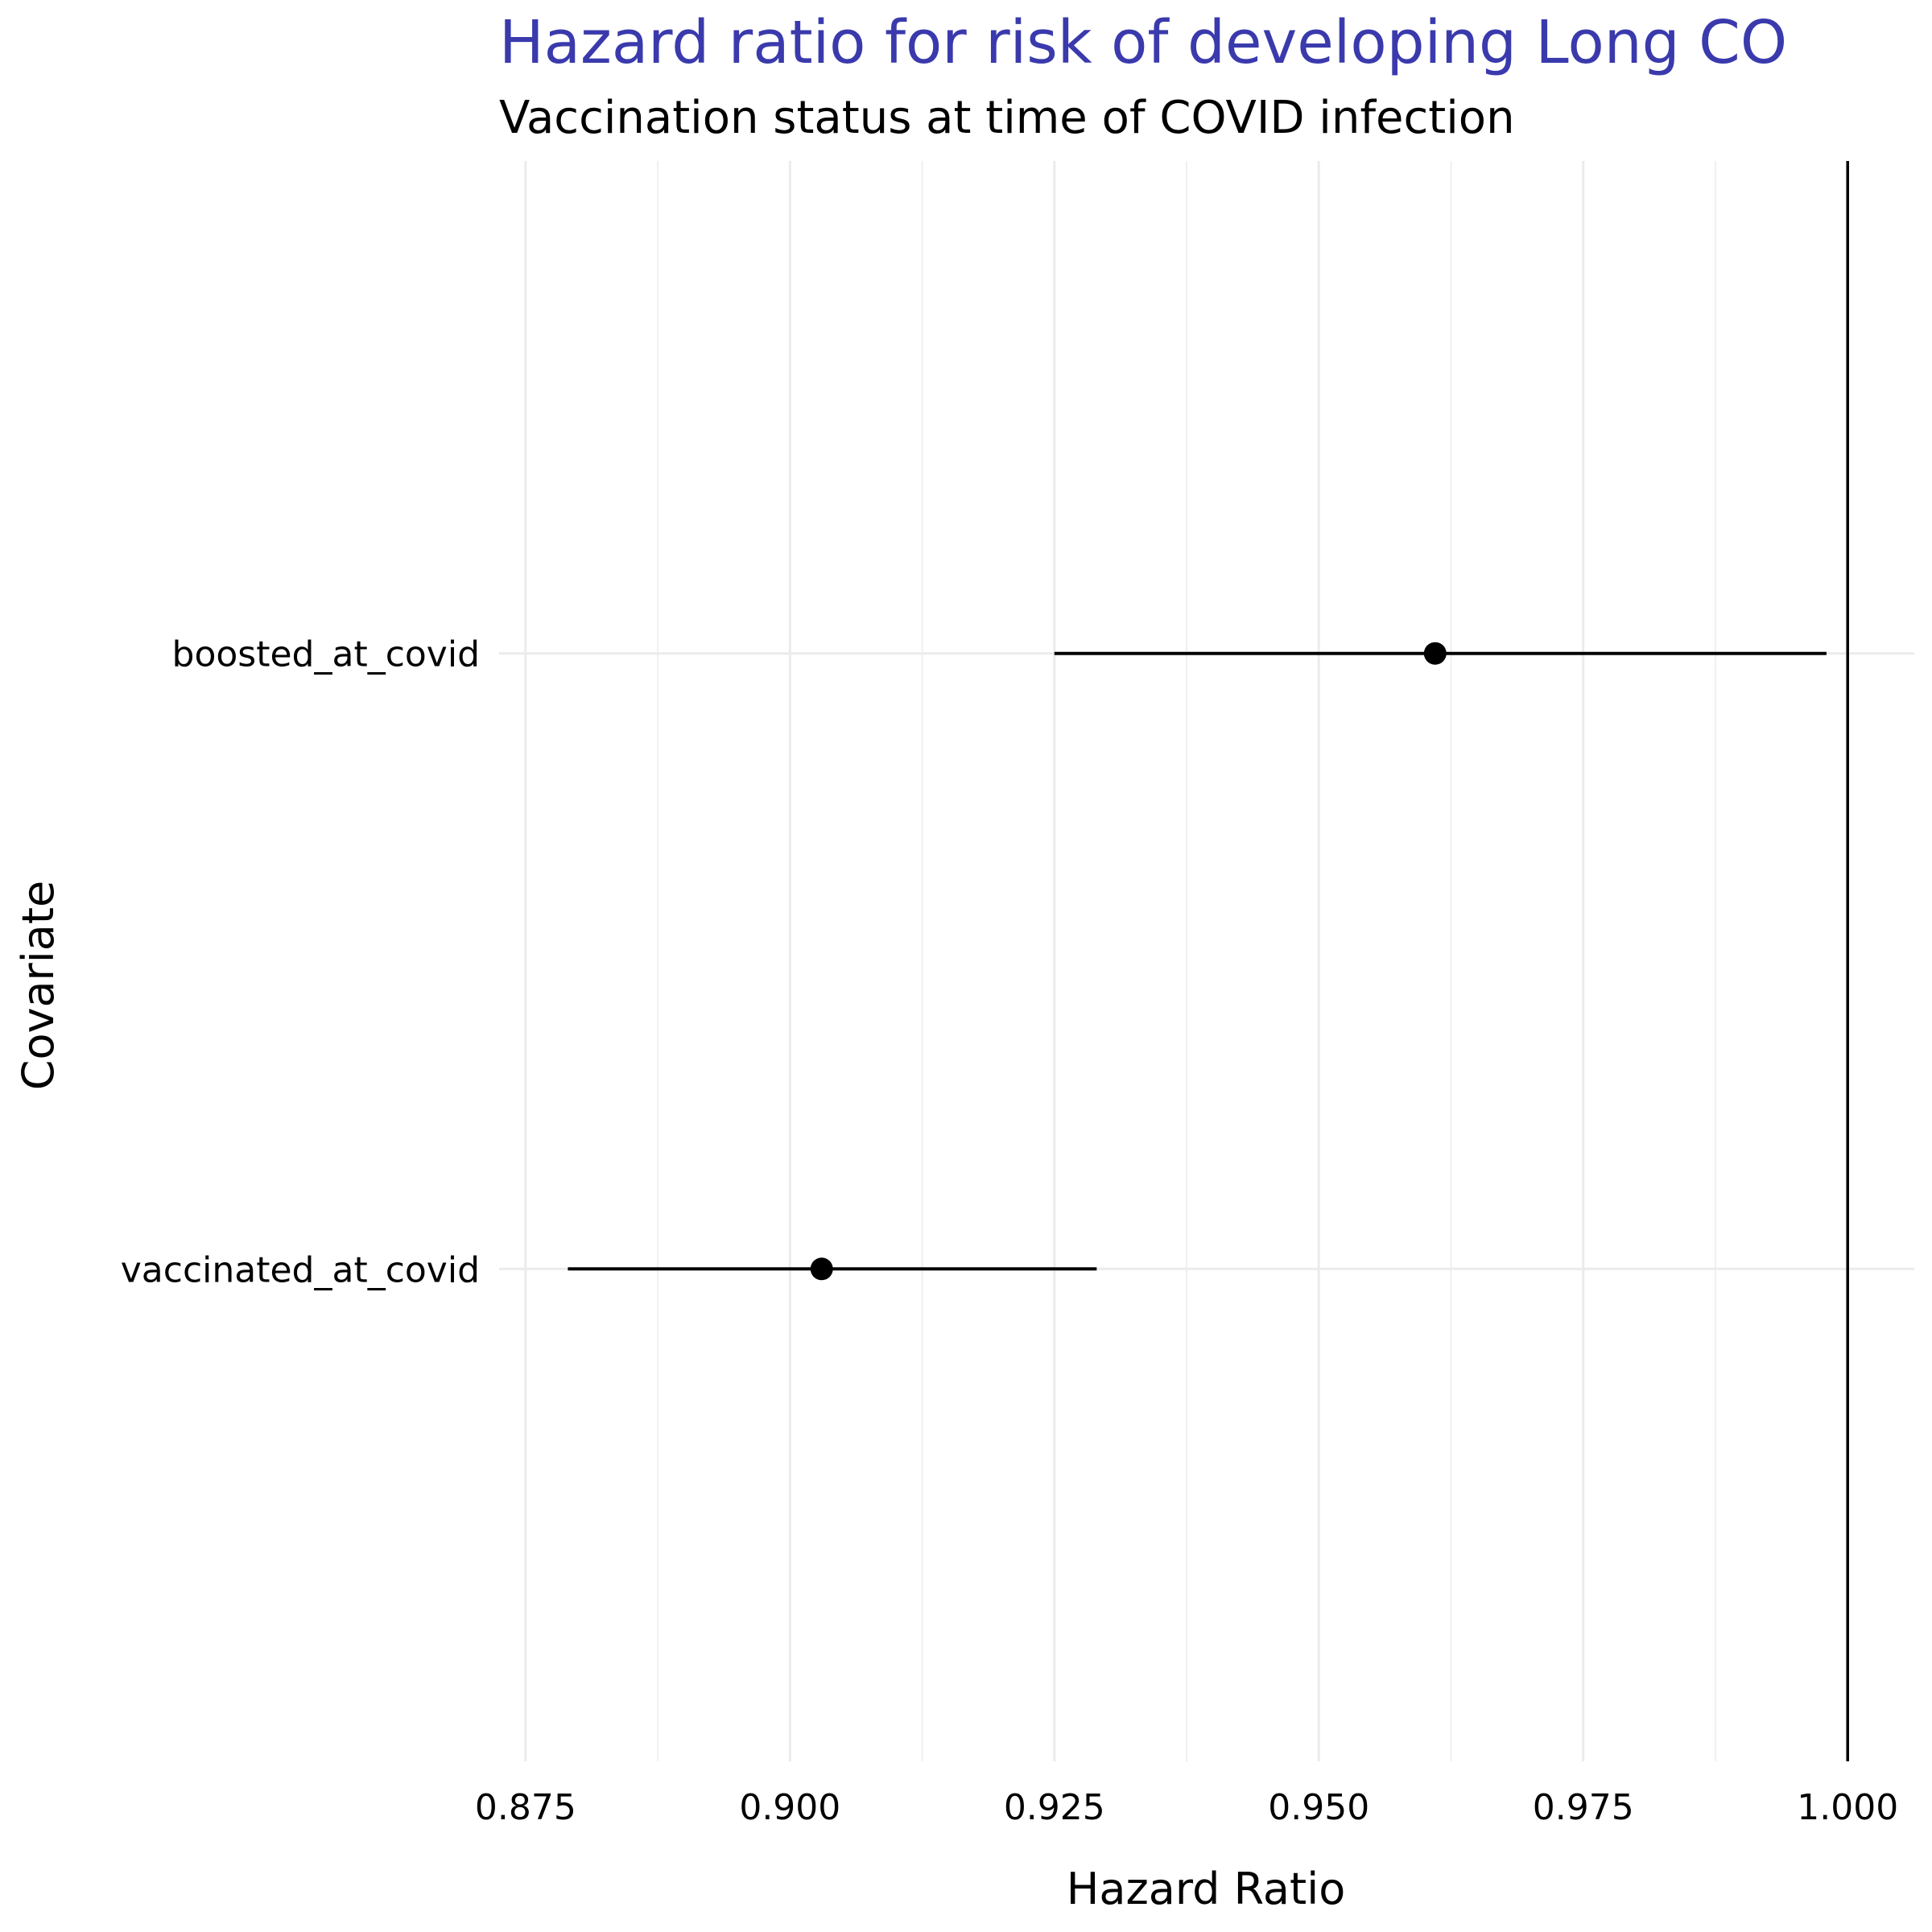 This screenshot has width=1932, height=1932. Describe the element at coordinates (300, 962) in the screenshot. I see `category-label-layer: boosted_at_covid vaccinated_at_covid` at that location.